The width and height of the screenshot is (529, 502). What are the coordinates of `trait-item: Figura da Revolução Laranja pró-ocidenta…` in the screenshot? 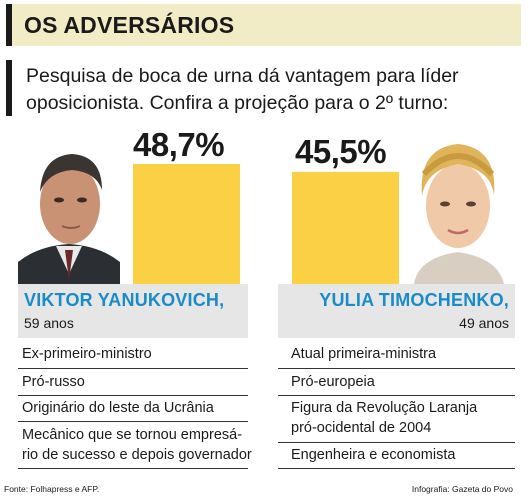 It's located at (384, 418).